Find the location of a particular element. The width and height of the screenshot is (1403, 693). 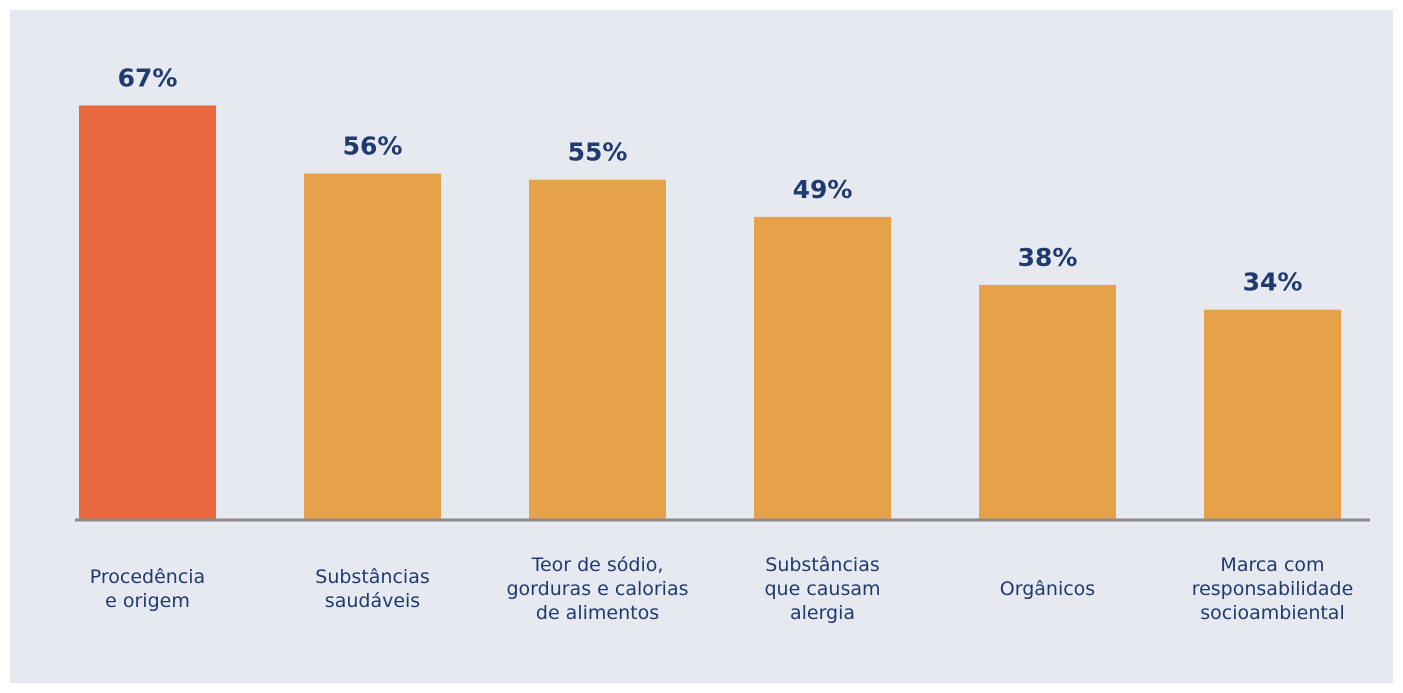

value-label: 49% is located at coordinates (823, 189).